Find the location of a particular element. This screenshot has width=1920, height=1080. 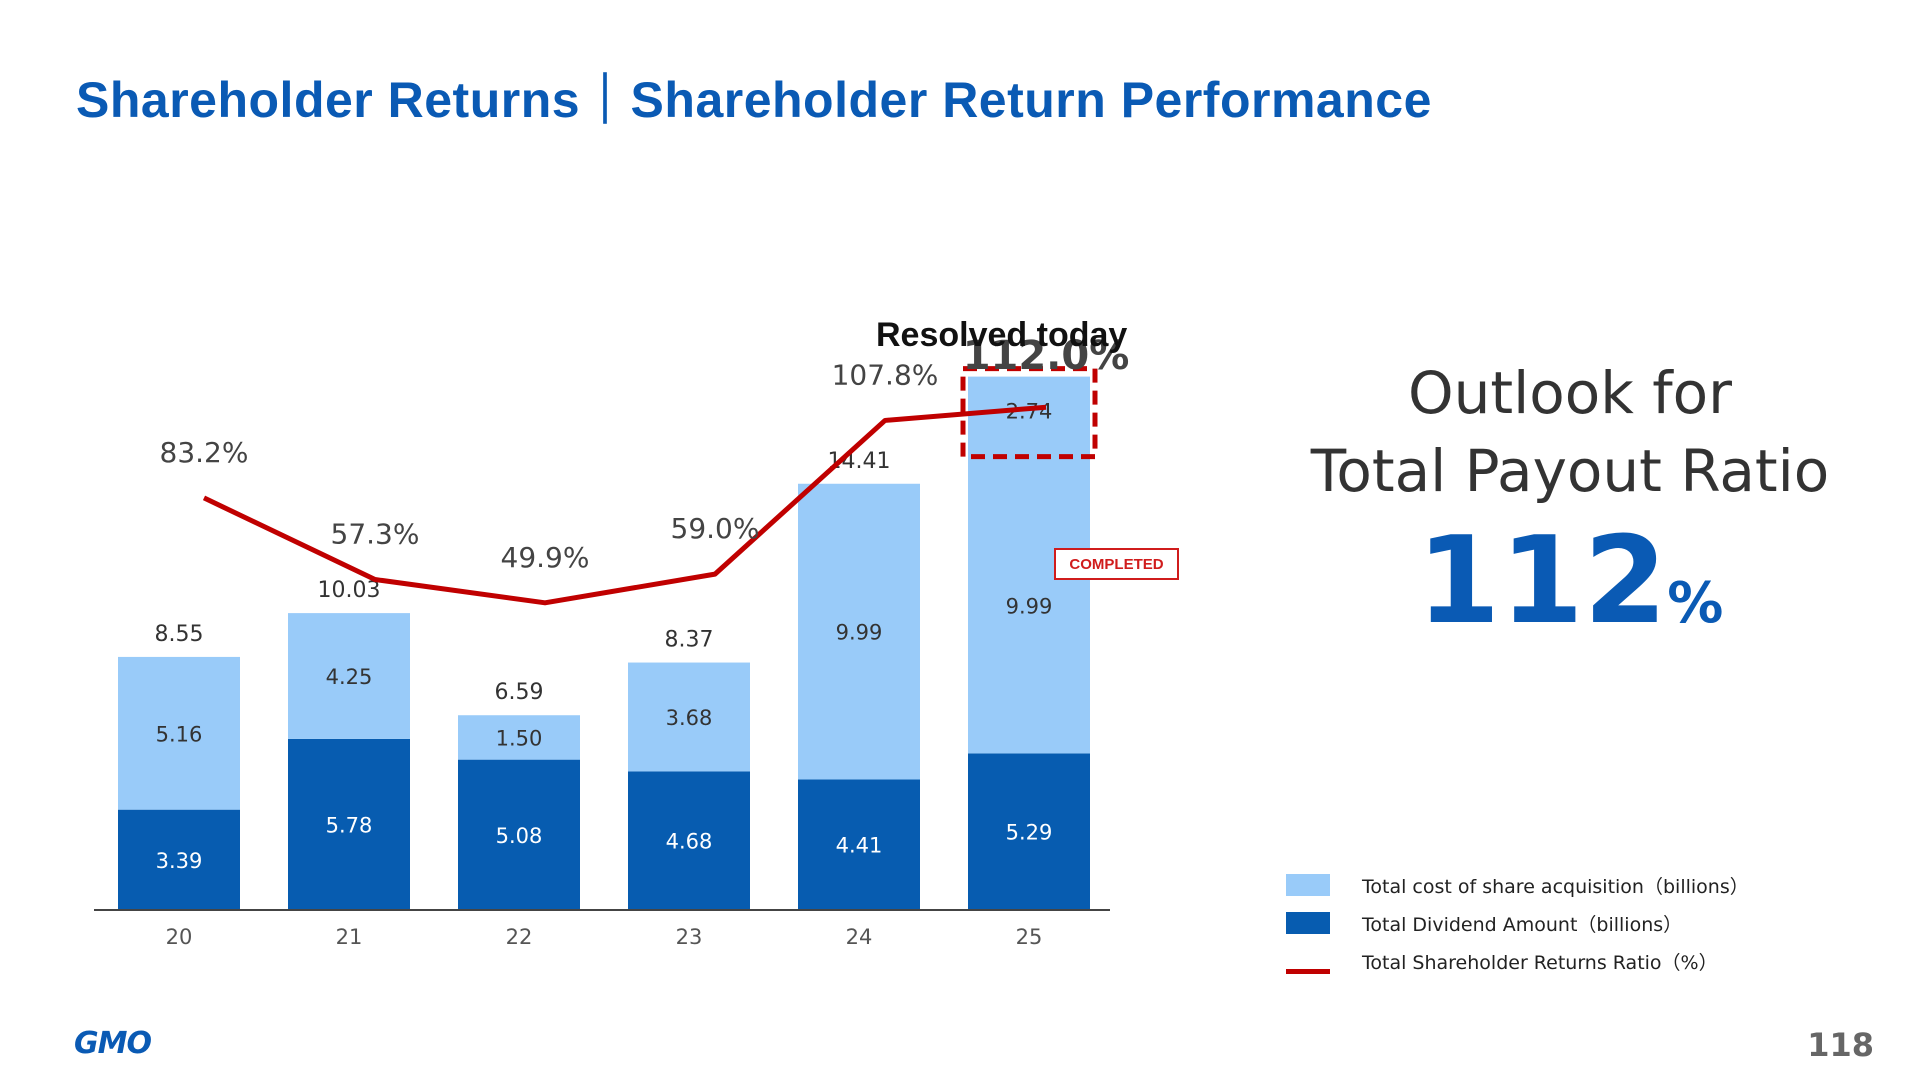

outlook-value: 112% is located at coordinates (1570, 581).